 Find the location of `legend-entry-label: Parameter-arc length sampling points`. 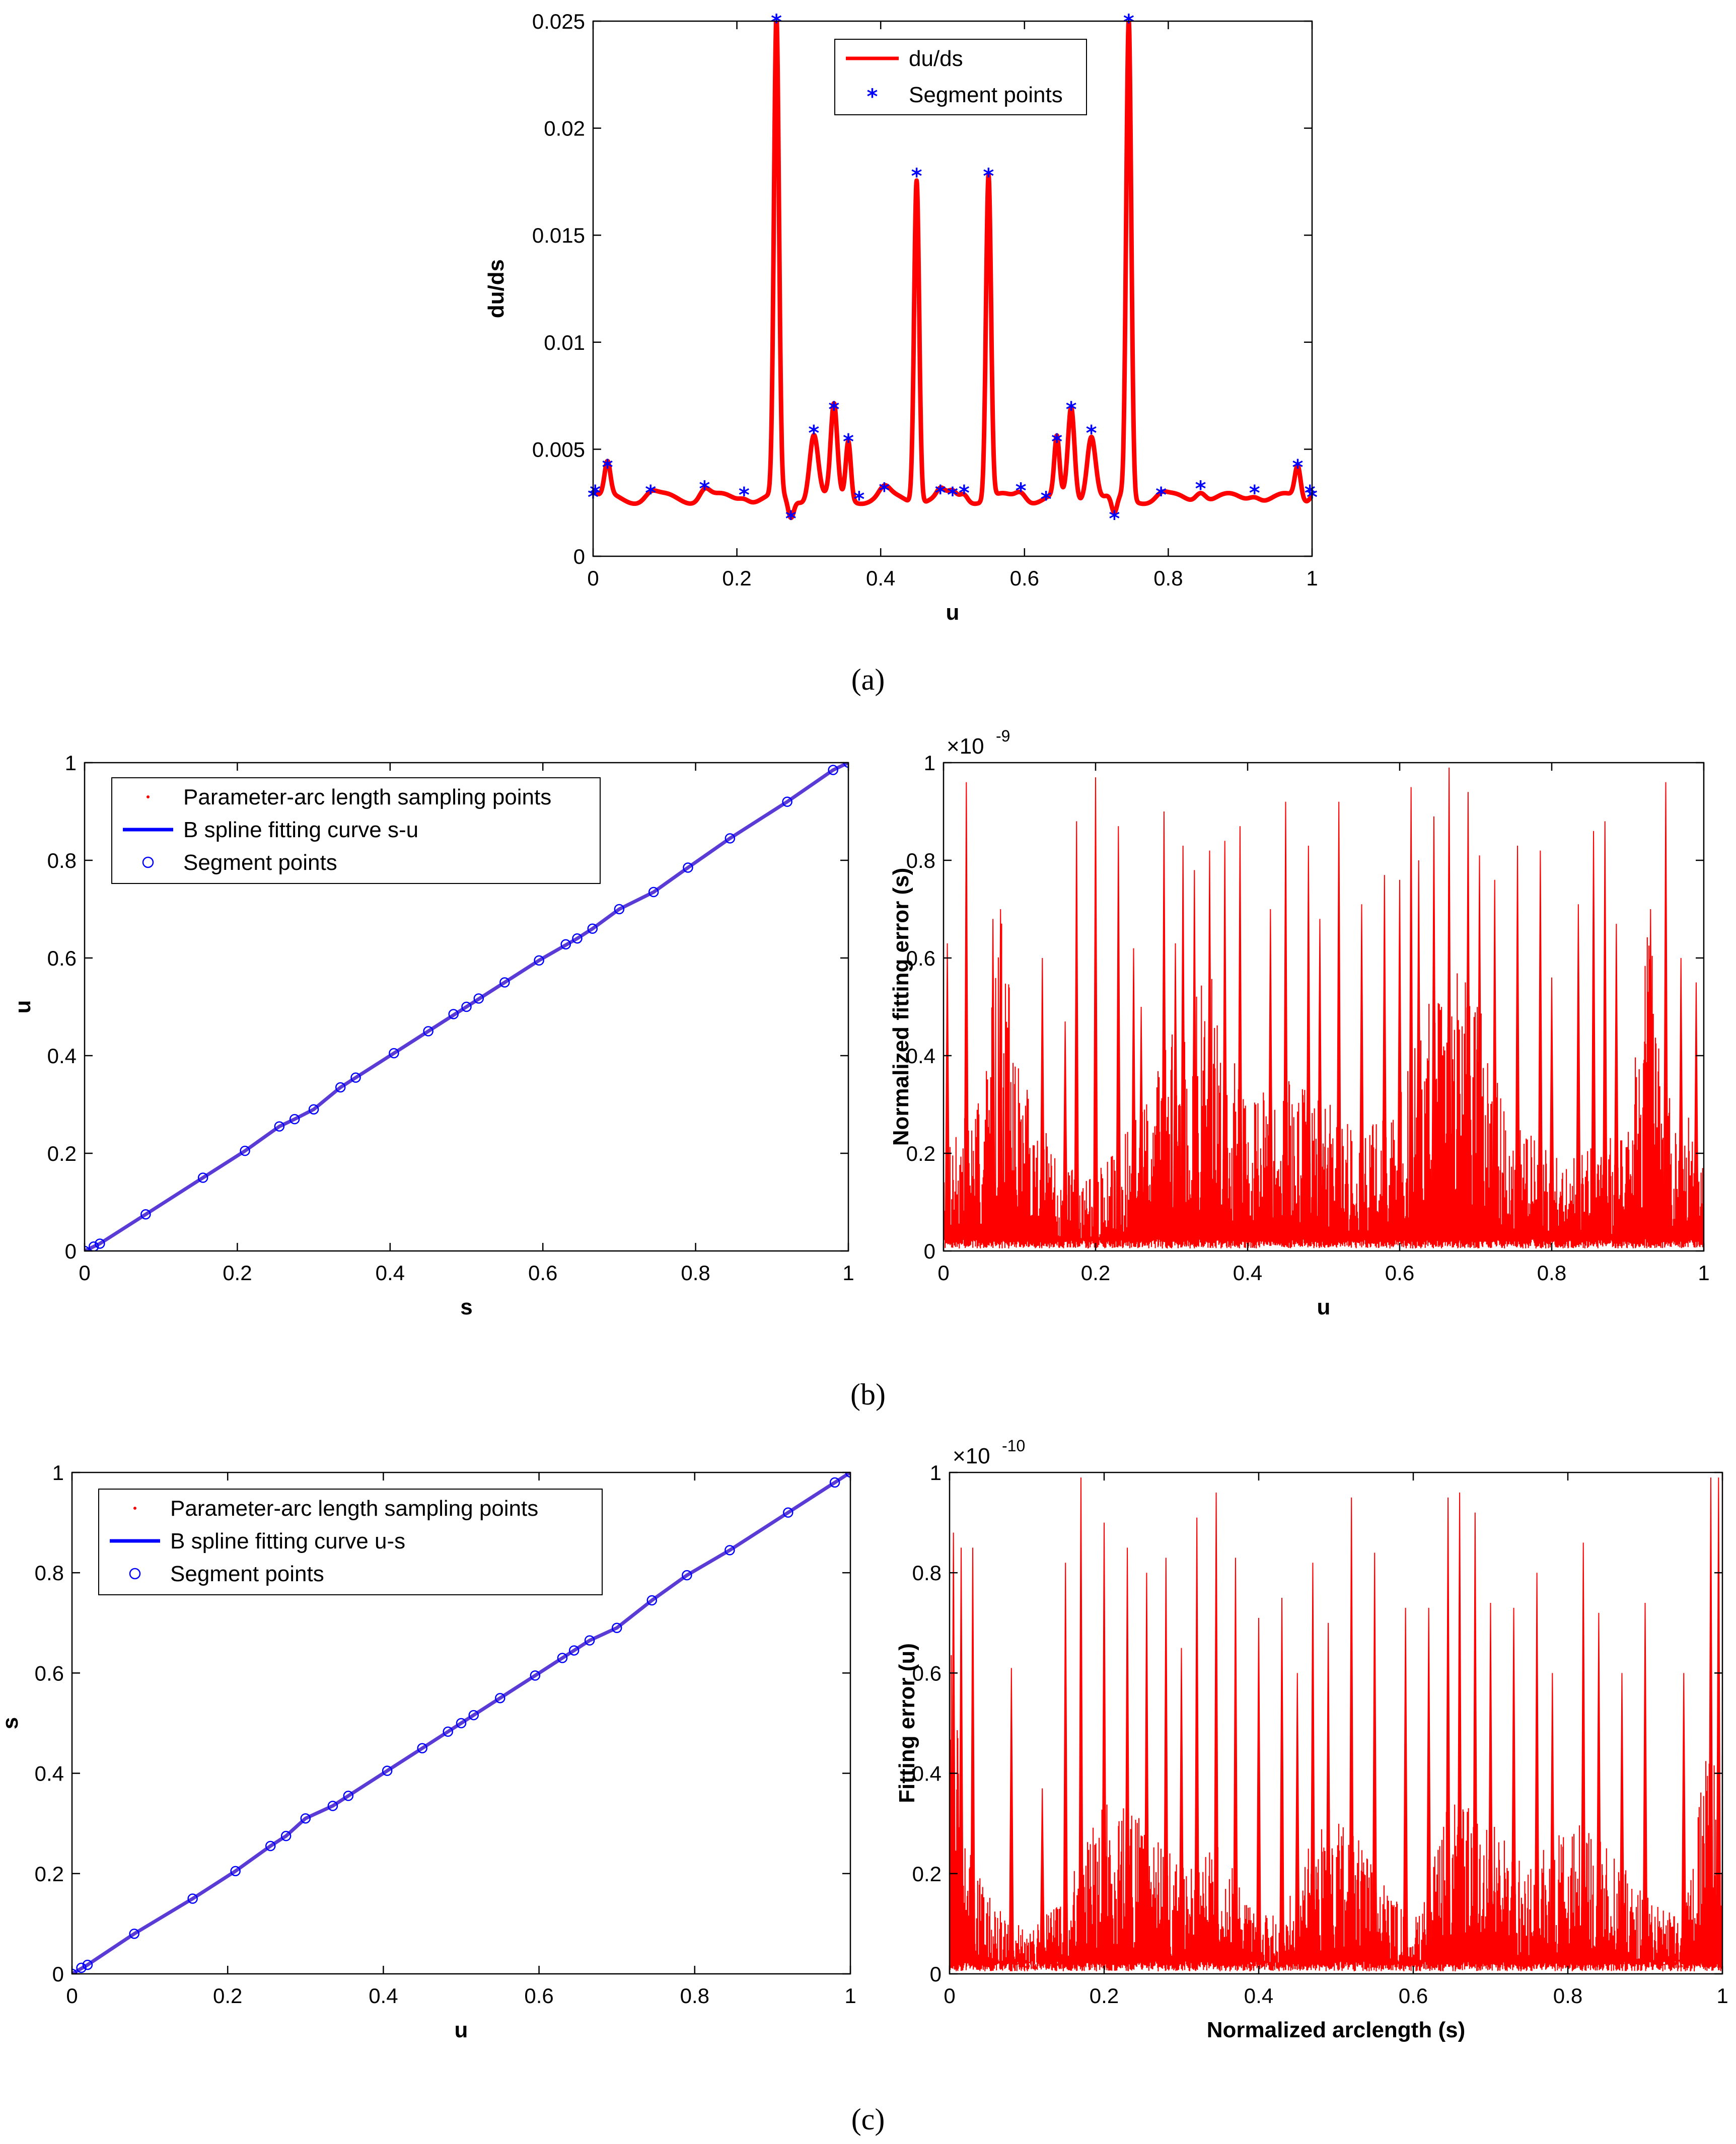

legend-entry-label: Parameter-arc length sampling points is located at coordinates (354, 1509).